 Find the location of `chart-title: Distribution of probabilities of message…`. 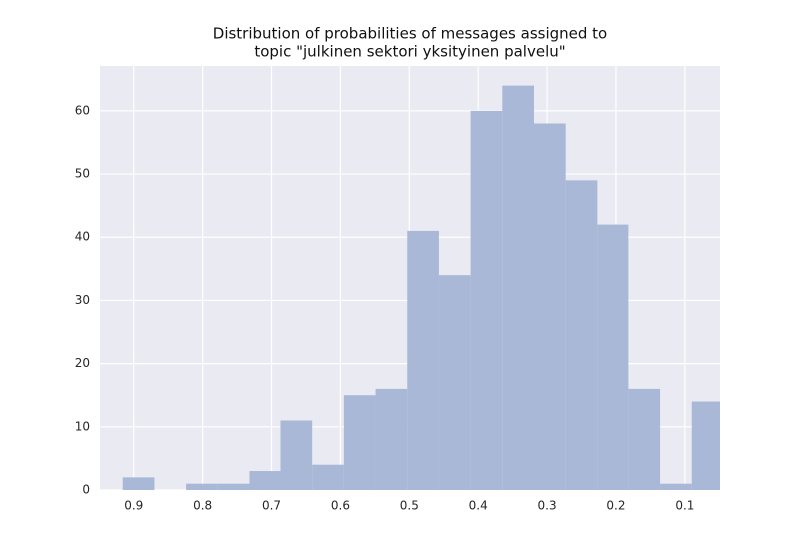

chart-title: Distribution of probabilities of message… is located at coordinates (410, 34).